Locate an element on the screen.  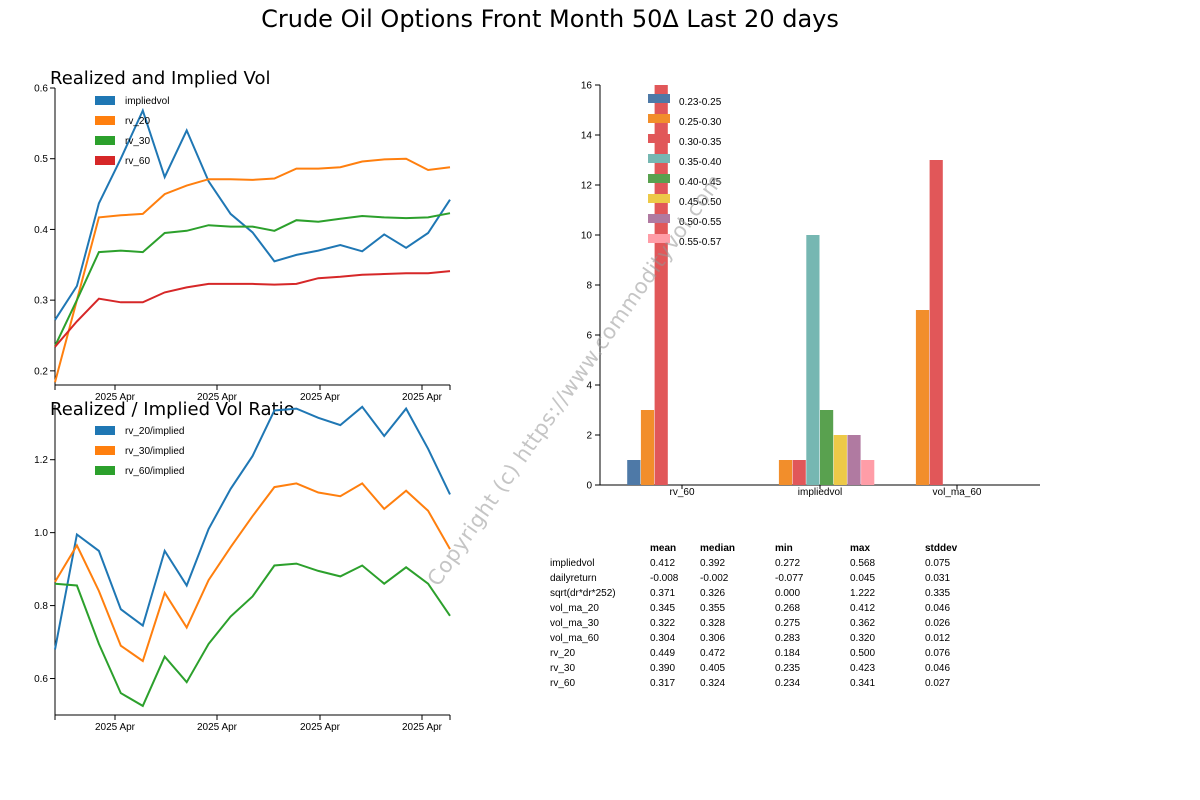
stats-cell: 0.392 is located at coordinates (713, 563).